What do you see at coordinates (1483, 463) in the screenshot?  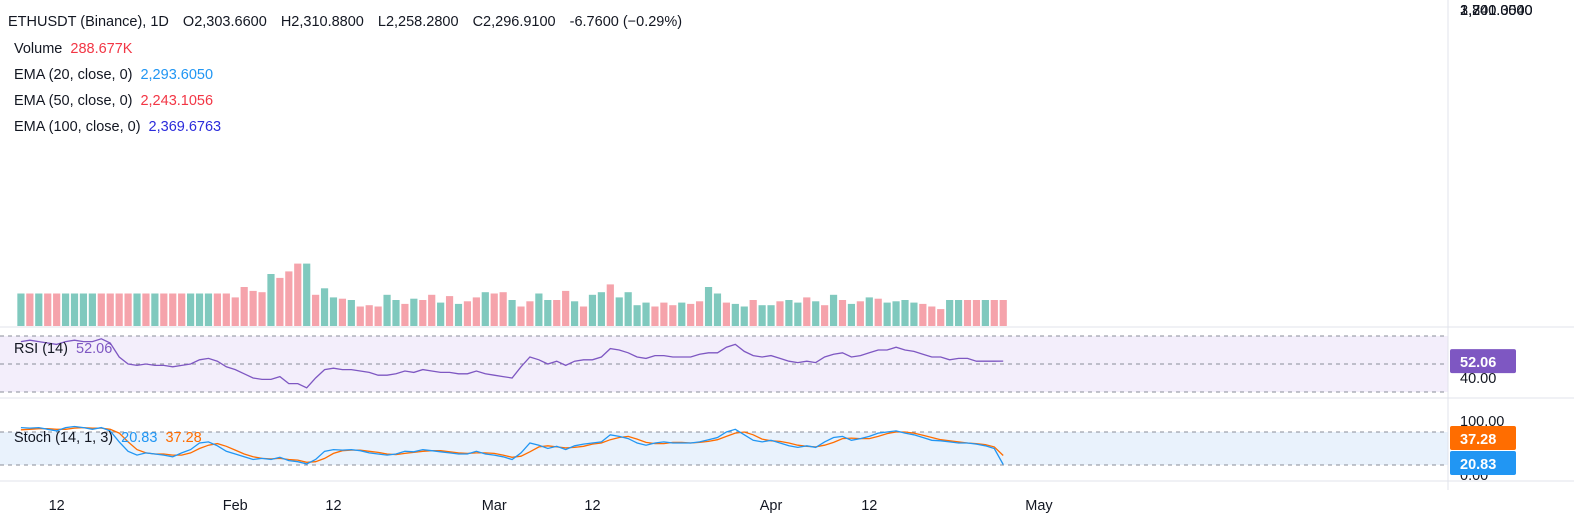 I see `stoch-k-box` at bounding box center [1483, 463].